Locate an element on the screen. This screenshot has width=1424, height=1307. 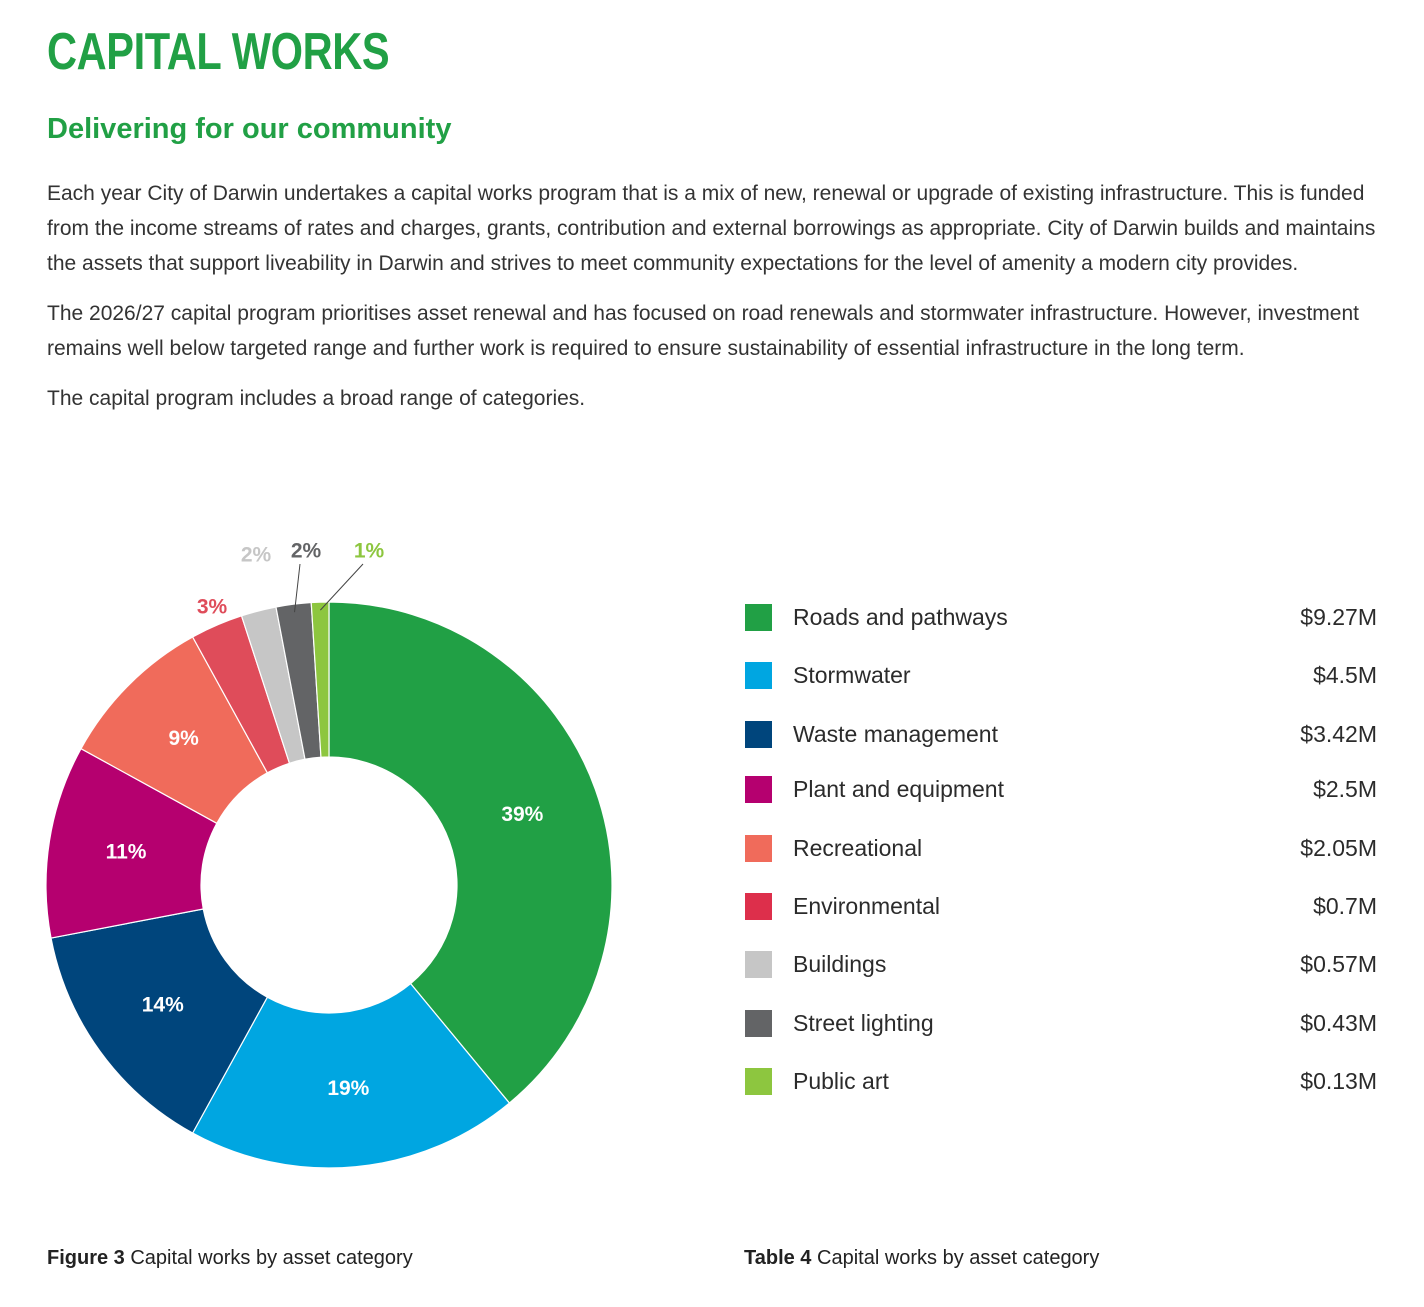
table-cell: $4.5M is located at coordinates (1345, 675).